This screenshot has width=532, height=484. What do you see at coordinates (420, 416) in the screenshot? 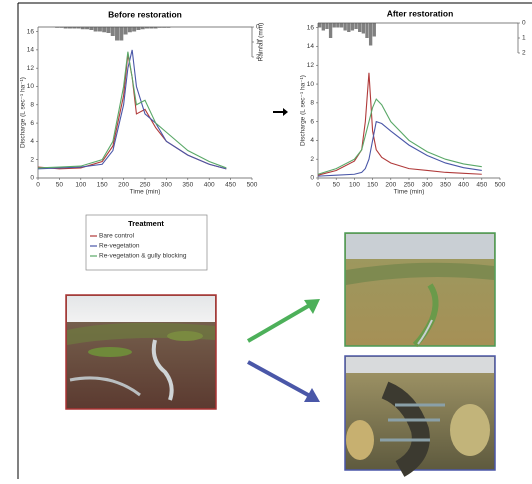
I see `photo-gully-blocking` at bounding box center [420, 416].